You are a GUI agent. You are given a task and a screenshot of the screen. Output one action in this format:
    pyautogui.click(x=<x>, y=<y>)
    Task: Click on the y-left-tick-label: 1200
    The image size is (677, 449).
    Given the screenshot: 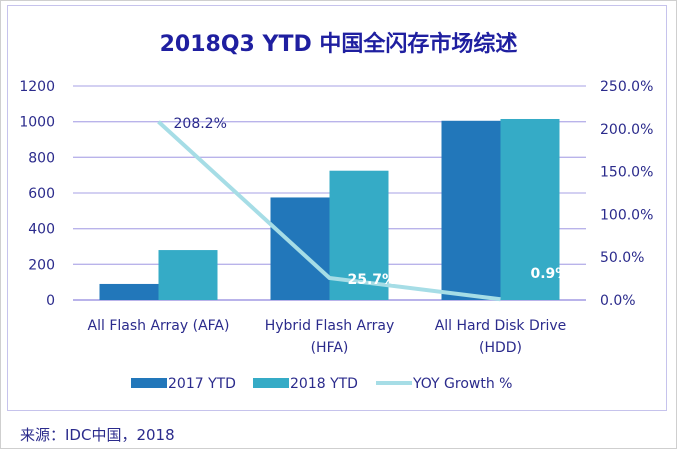 What is the action you would take?
    pyautogui.click(x=37, y=87)
    